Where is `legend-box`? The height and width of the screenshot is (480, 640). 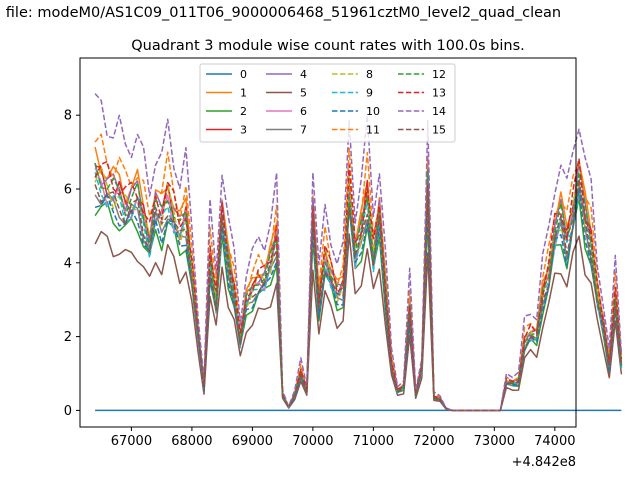
legend-box is located at coordinates (327, 103).